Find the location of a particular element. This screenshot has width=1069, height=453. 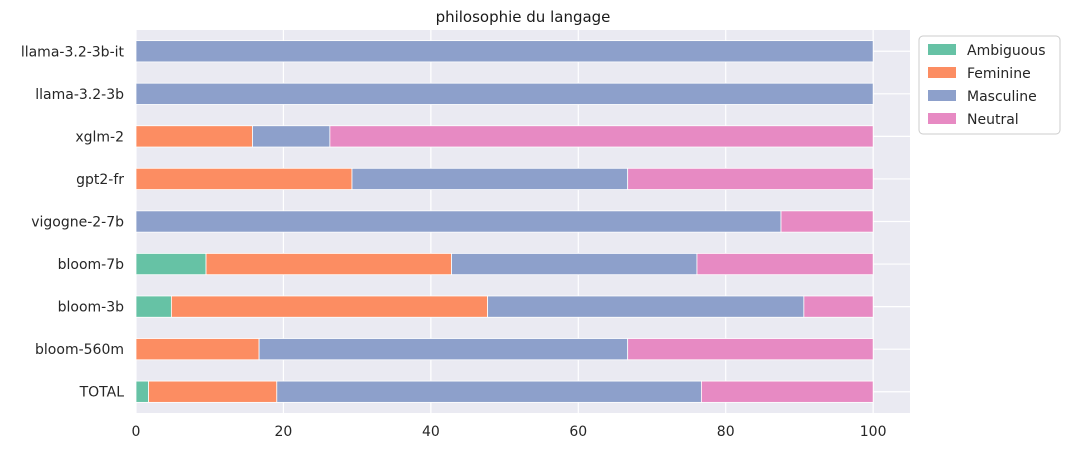

y-tick-label: vigogne-2-7b is located at coordinates (77, 223).